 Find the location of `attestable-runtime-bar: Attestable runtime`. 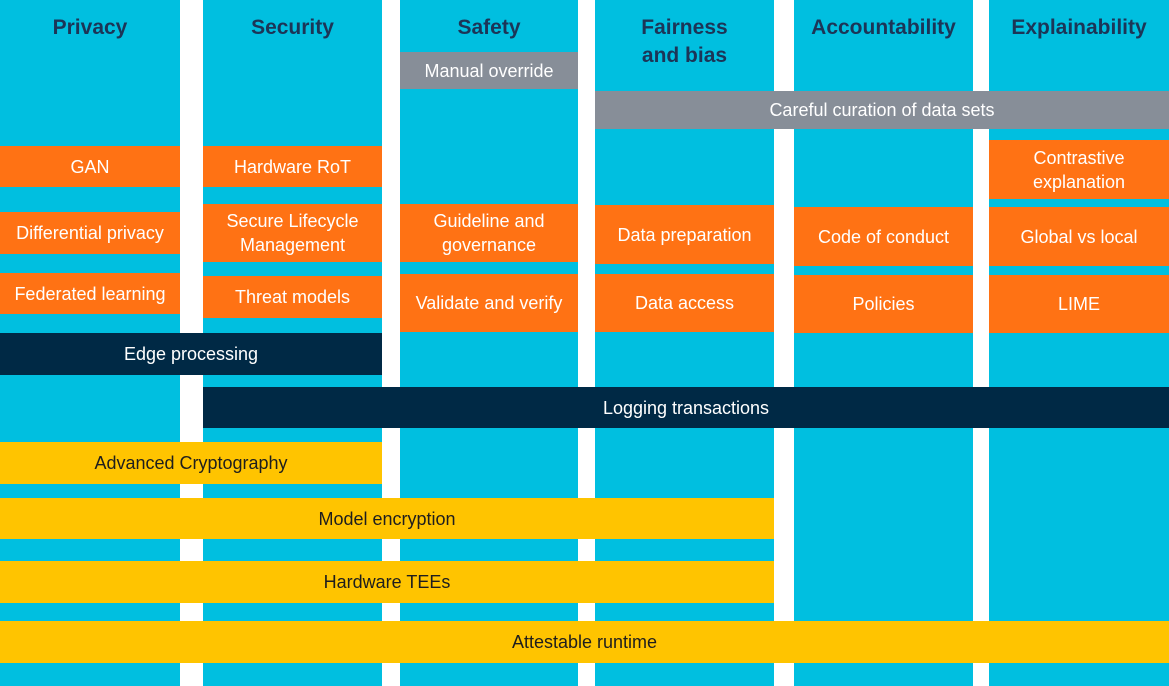

attestable-runtime-bar: Attestable runtime is located at coordinates (584, 642).